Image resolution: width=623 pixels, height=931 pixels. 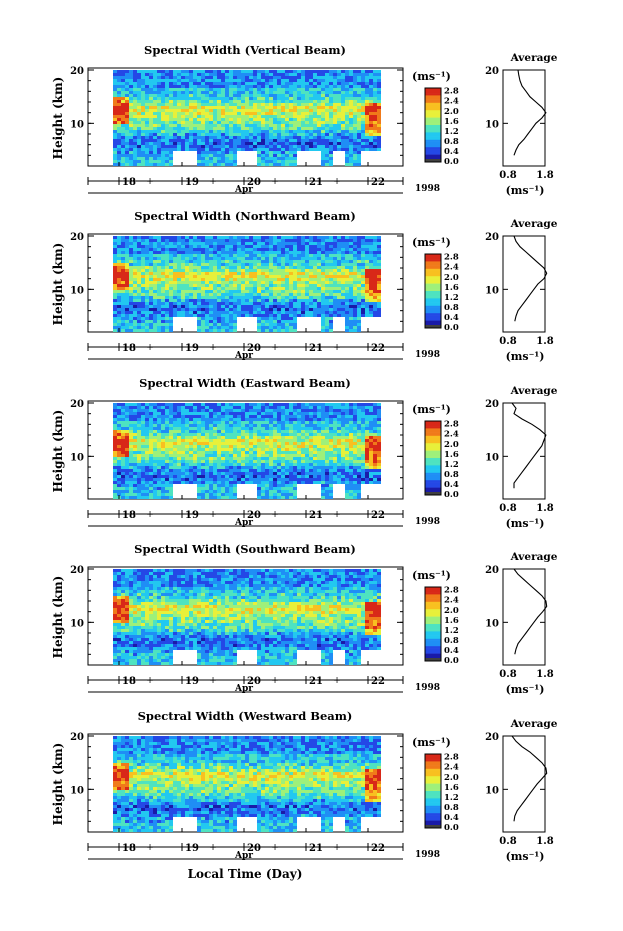 I want to click on x-tick-label: 19, so click(x=192, y=348).